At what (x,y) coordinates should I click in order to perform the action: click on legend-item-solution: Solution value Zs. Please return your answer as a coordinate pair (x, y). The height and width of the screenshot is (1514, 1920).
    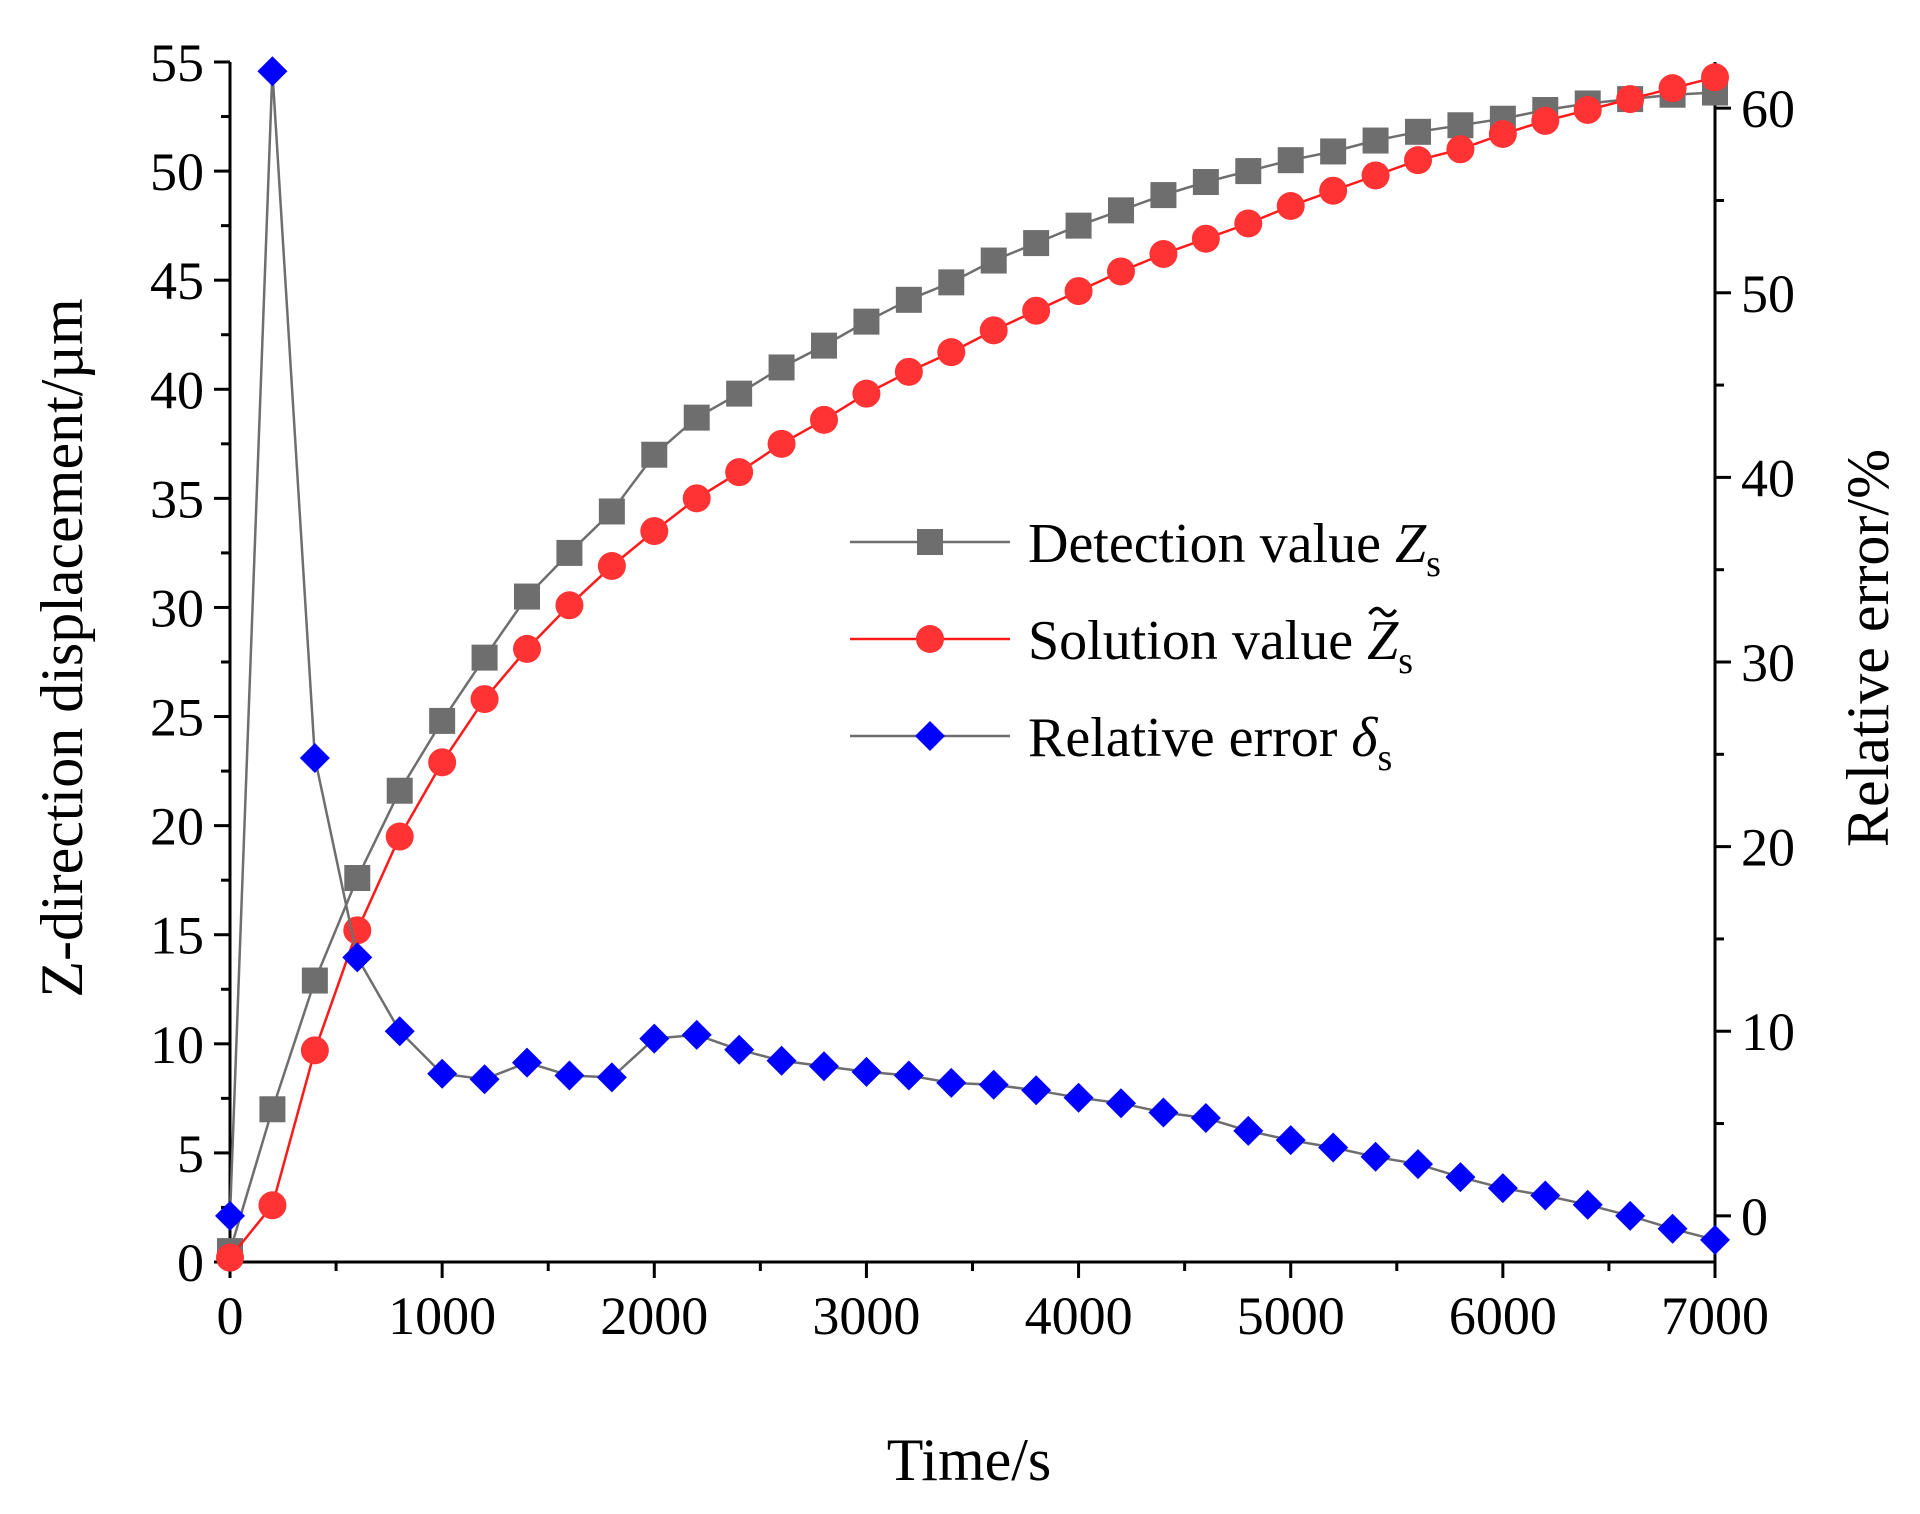
    Looking at the image, I should click on (1131, 644).